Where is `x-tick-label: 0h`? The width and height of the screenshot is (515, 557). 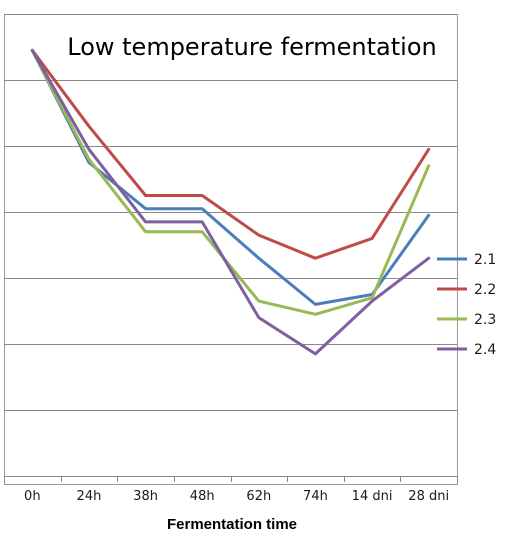 x-tick-label: 0h is located at coordinates (32, 496).